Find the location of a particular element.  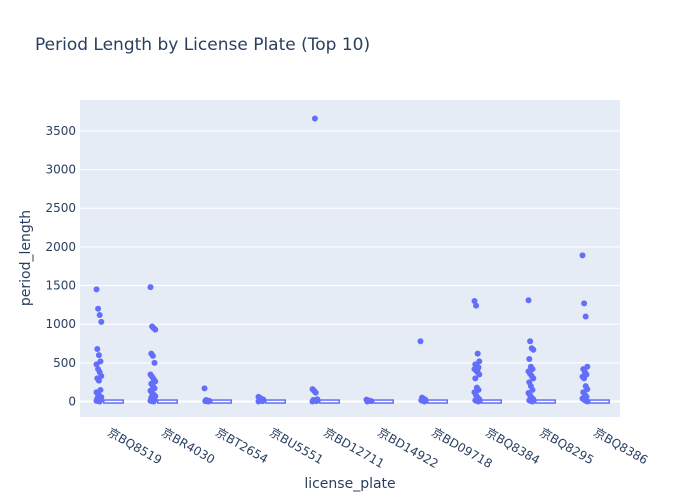

y-axis-title: period_length is located at coordinates (26, 258).